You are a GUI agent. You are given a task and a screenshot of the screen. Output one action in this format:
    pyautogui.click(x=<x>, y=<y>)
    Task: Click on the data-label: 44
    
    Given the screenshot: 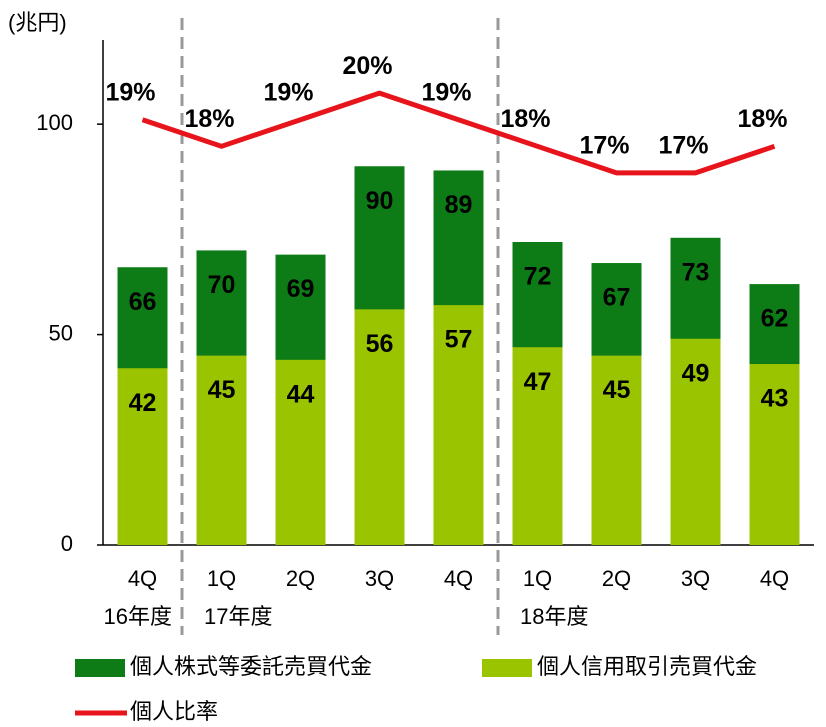 What is the action you would take?
    pyautogui.click(x=301, y=394)
    